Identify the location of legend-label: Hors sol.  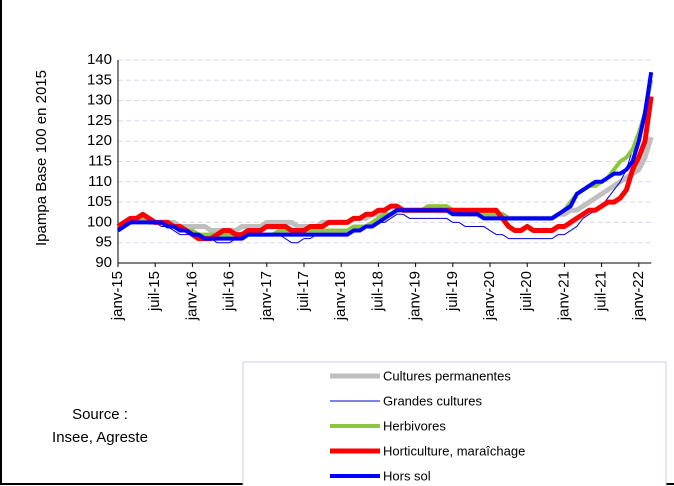
(407, 475).